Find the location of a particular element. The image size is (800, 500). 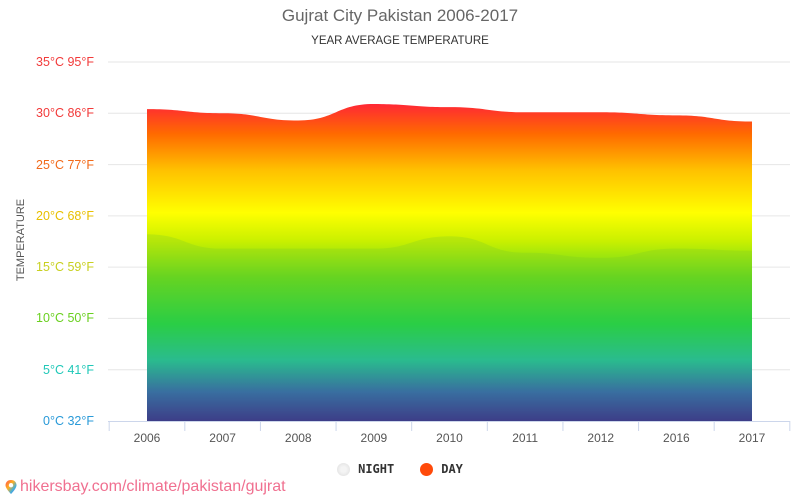

legend-item-night: NIGHT is located at coordinates (365, 469).